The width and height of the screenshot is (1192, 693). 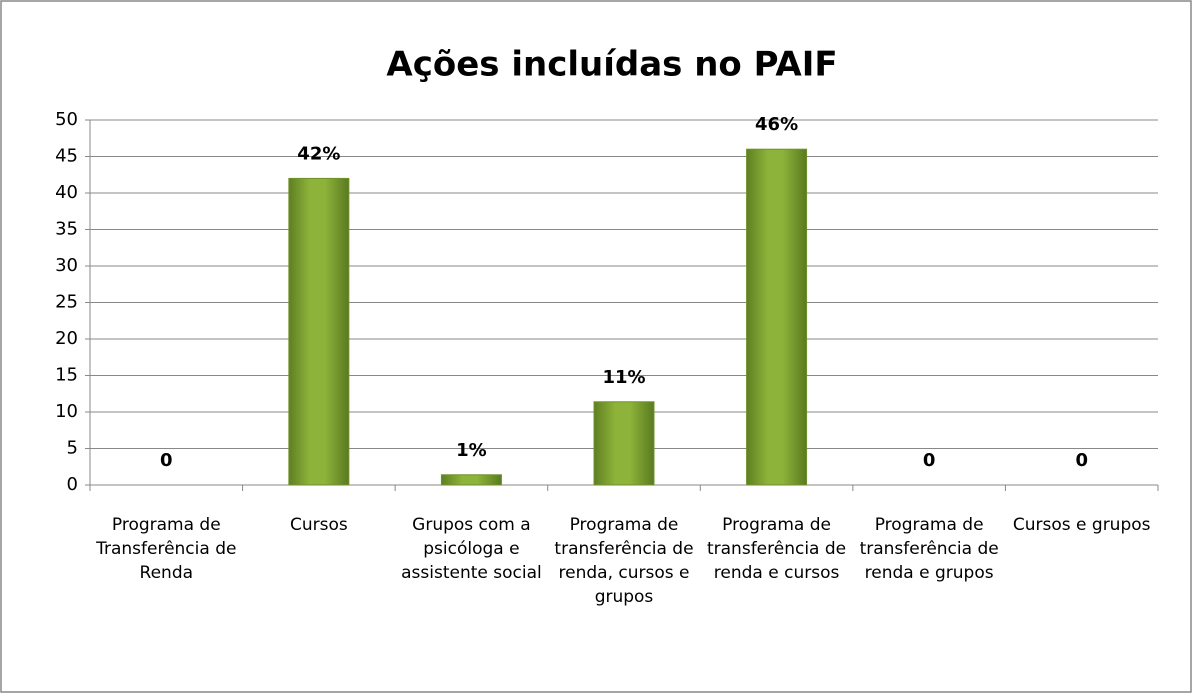 What do you see at coordinates (166, 549) in the screenshot?
I see `x-tick-label: Programa de Transferência de Renda` at bounding box center [166, 549].